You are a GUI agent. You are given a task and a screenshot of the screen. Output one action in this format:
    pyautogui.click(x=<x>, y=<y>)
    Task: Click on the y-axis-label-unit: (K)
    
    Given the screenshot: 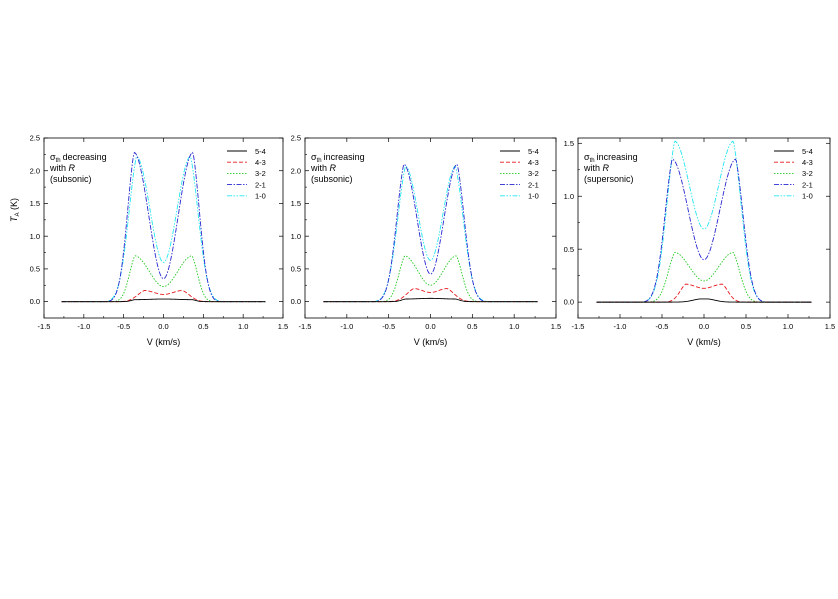 What is the action you would take?
    pyautogui.click(x=14, y=205)
    